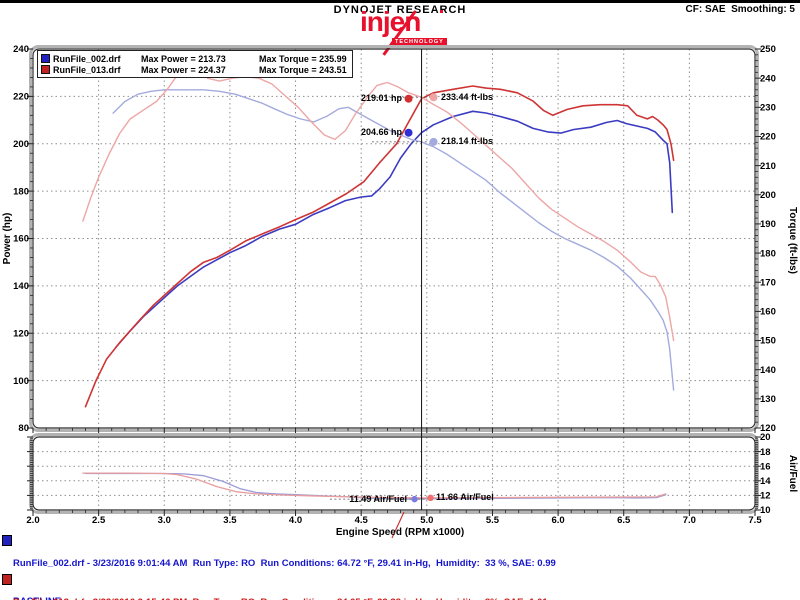 The height and width of the screenshot is (600, 800). Describe the element at coordinates (378, 499) in the screenshot. I see `cursor-value-airfuel-002: 11.49 Air/Fuel` at that location.